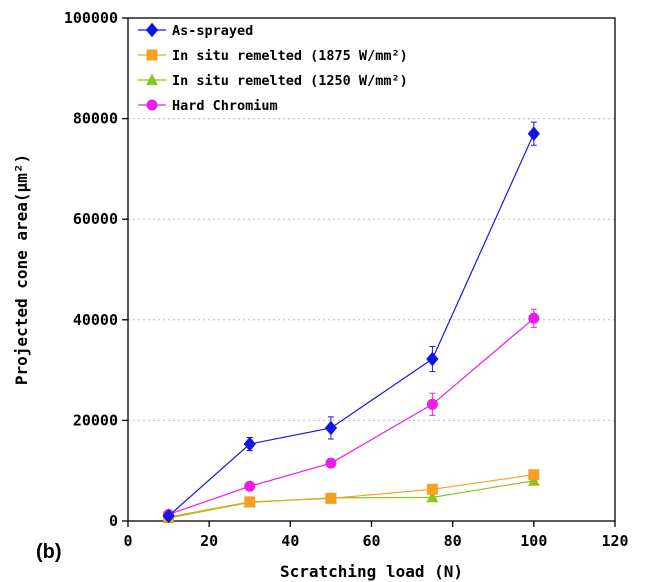 Image resolution: width=645 pixels, height=582 pixels. I want to click on x-tick-label: 20, so click(209, 541).